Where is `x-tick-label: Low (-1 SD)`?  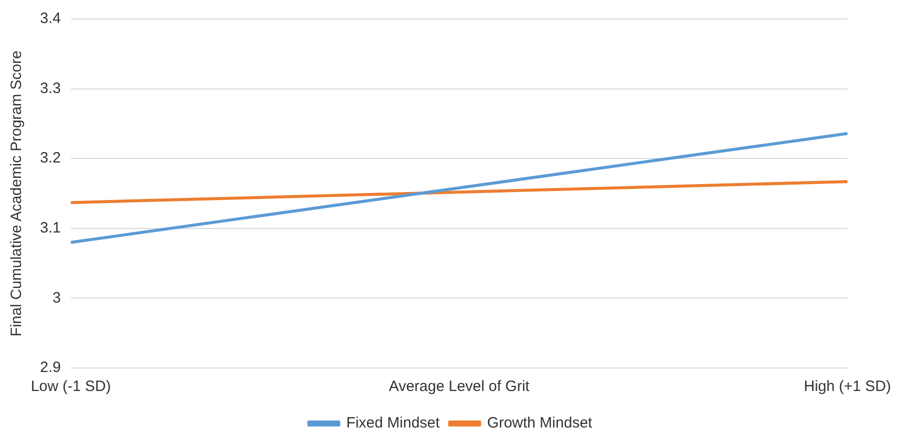 x-tick-label: Low (-1 SD) is located at coordinates (70, 387).